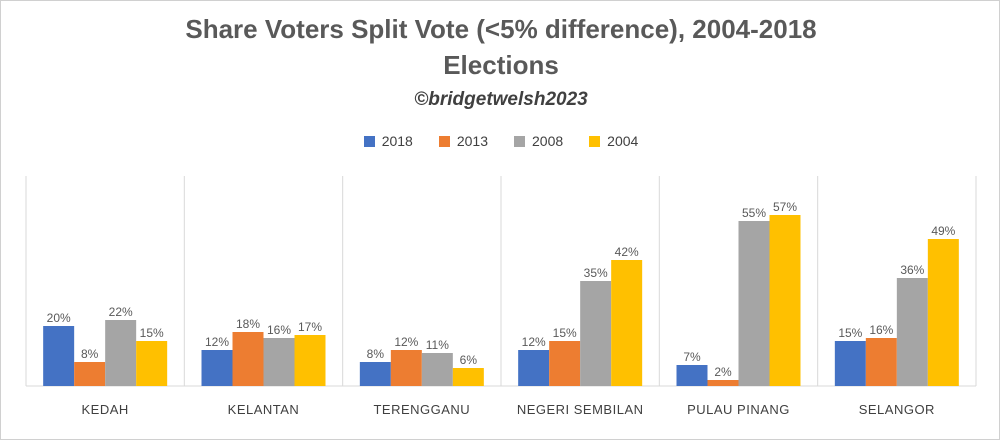 The width and height of the screenshot is (1000, 440). Describe the element at coordinates (627, 252) in the screenshot. I see `data-label: 42%` at that location.